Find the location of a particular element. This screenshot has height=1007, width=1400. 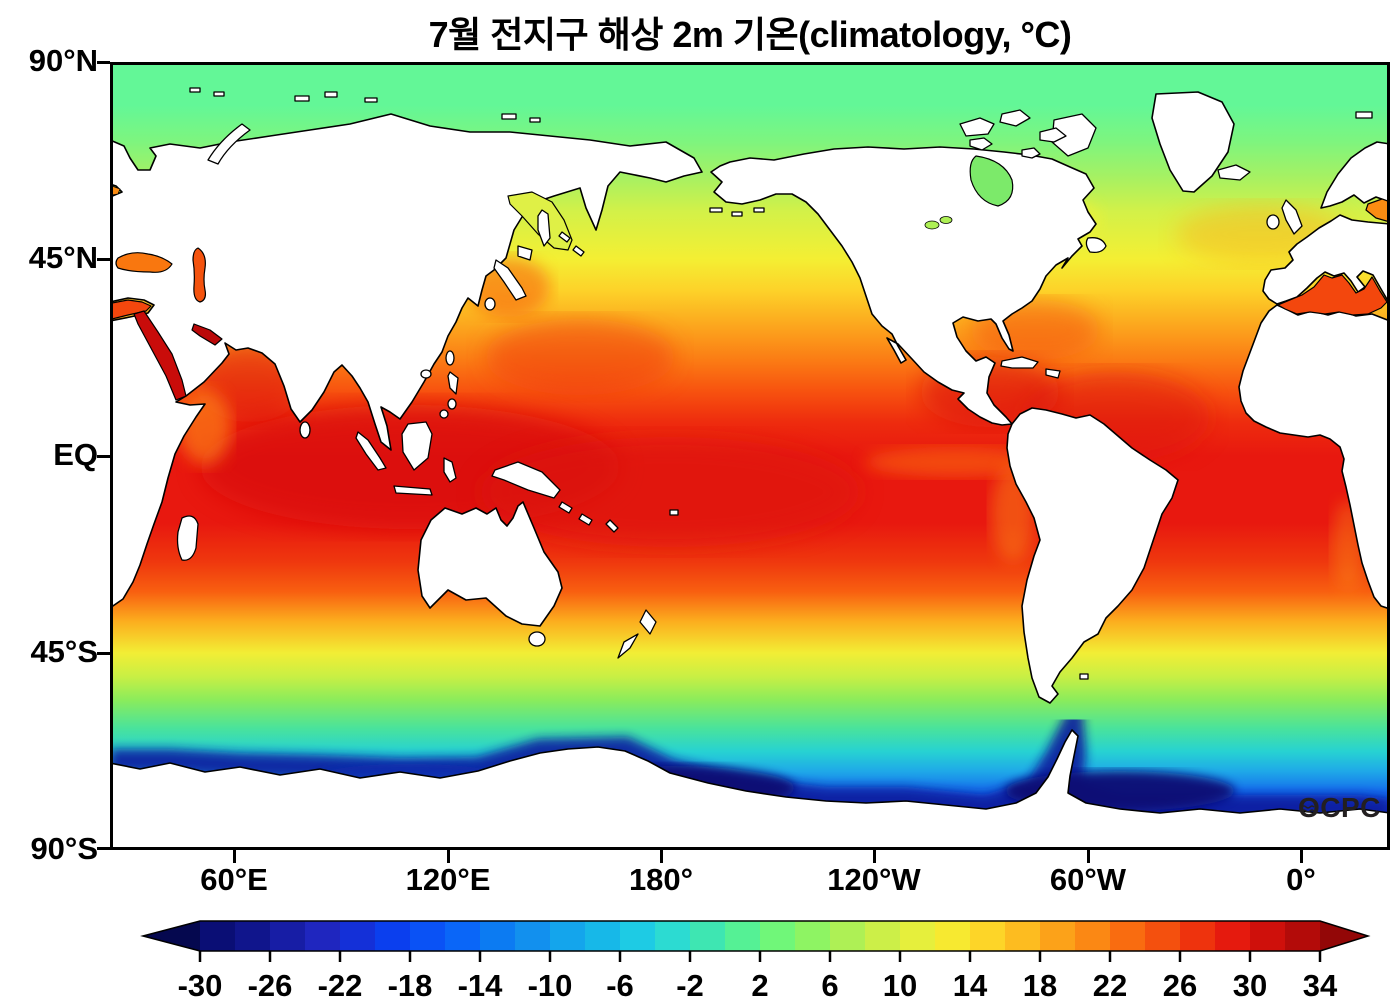

new-zealand-south is located at coordinates (628, 646).